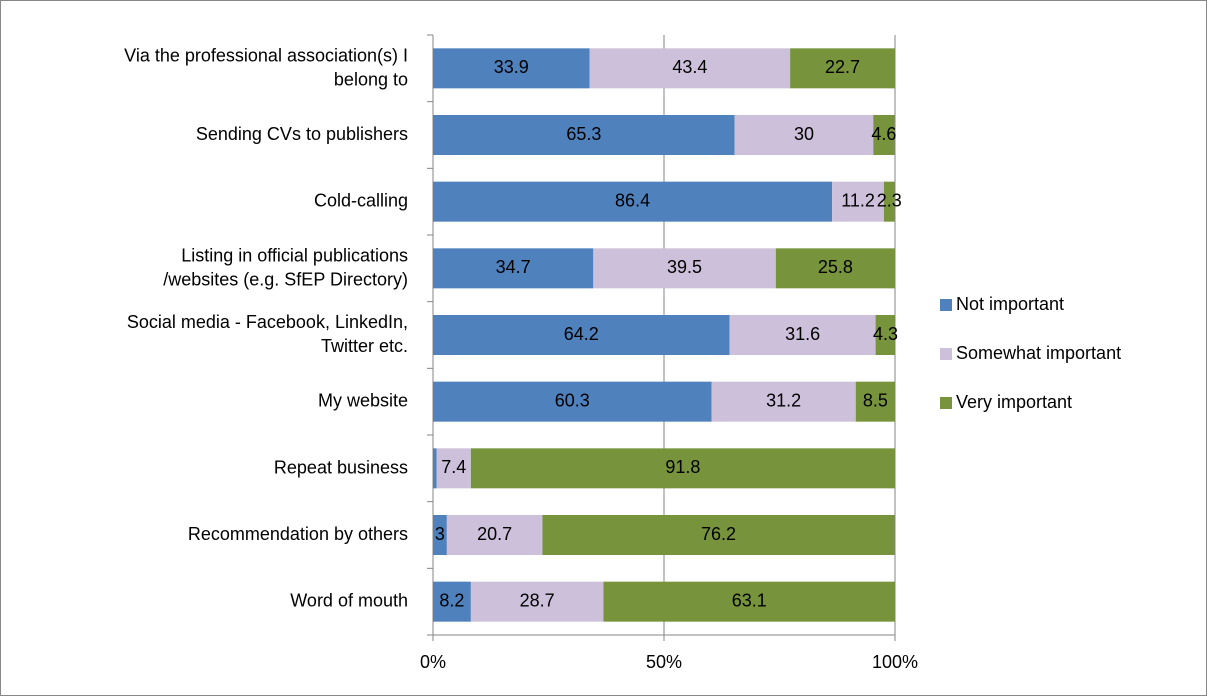 Image resolution: width=1208 pixels, height=697 pixels. I want to click on data-label: 4.3, so click(885, 334).